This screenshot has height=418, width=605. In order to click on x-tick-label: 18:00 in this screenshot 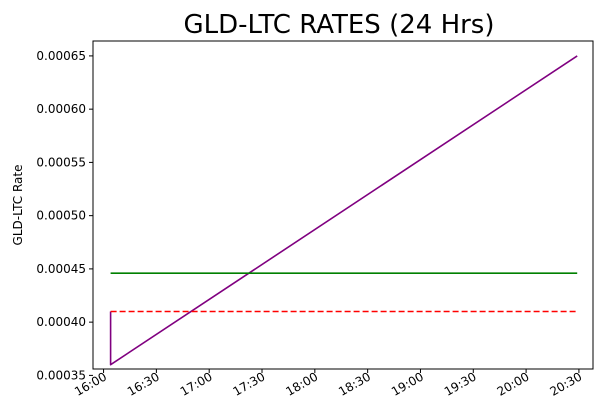, I will do `click(301, 383)`.